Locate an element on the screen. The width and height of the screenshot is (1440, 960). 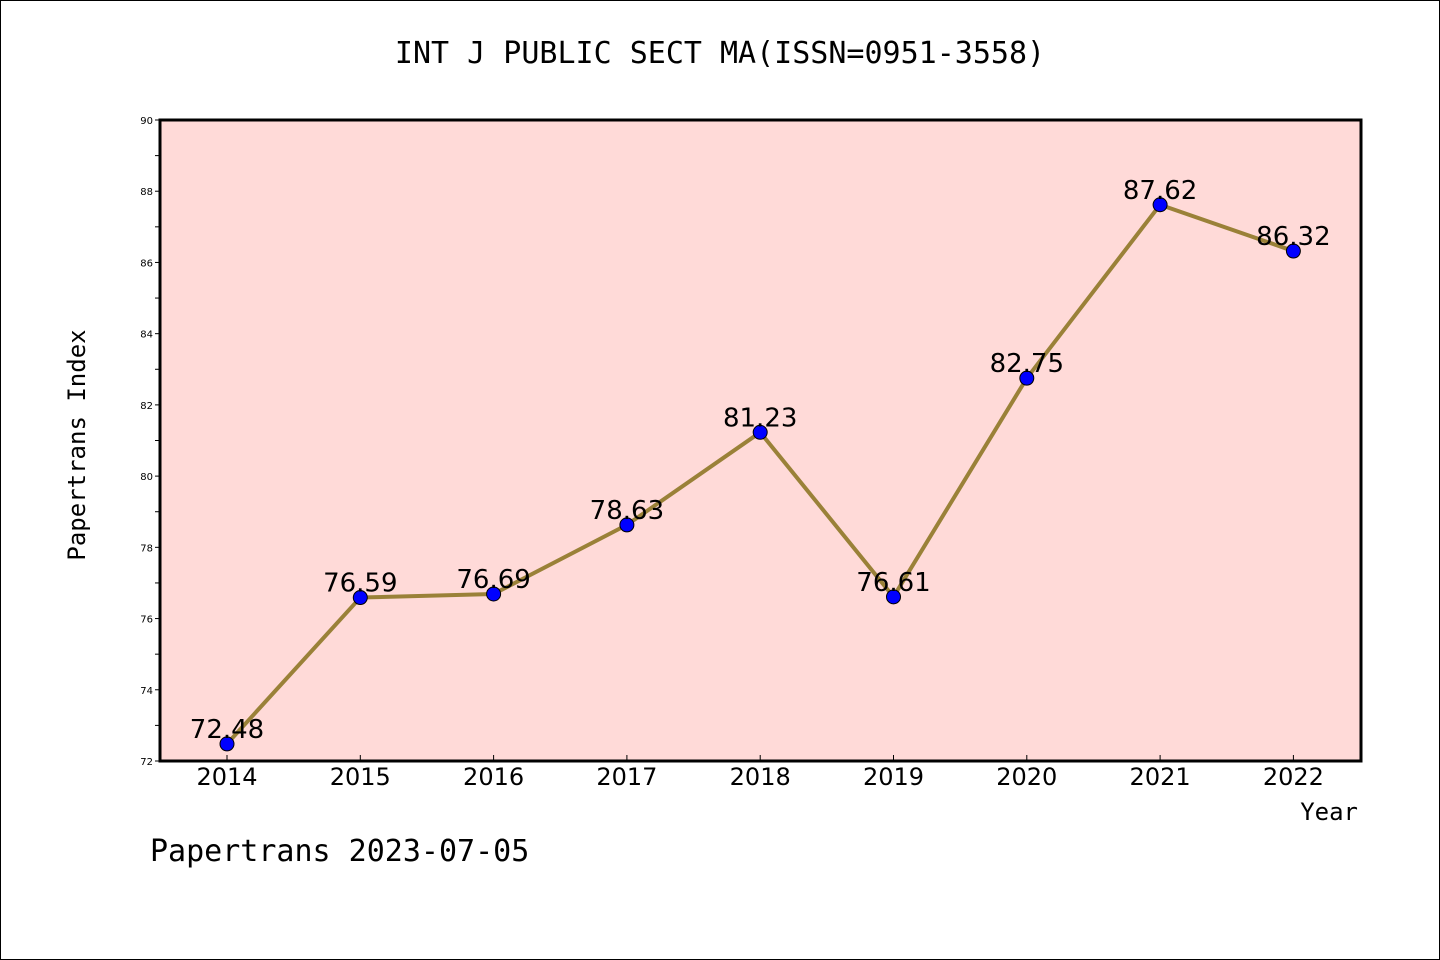
data-label: 86.32 is located at coordinates (1293, 237).